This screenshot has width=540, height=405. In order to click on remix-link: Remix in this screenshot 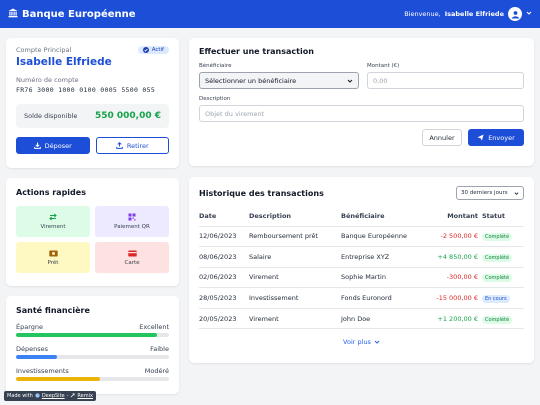, I will do `click(85, 396)`.